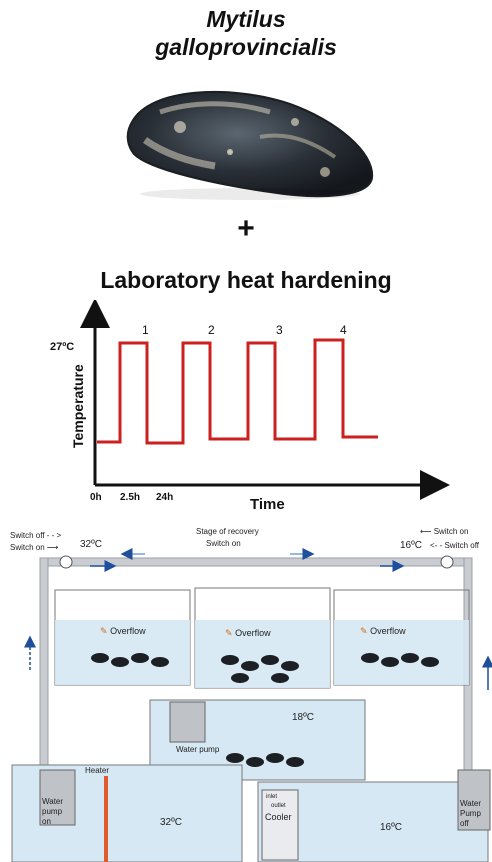  What do you see at coordinates (255, 562) in the screenshot?
I see `top-pipe` at bounding box center [255, 562].